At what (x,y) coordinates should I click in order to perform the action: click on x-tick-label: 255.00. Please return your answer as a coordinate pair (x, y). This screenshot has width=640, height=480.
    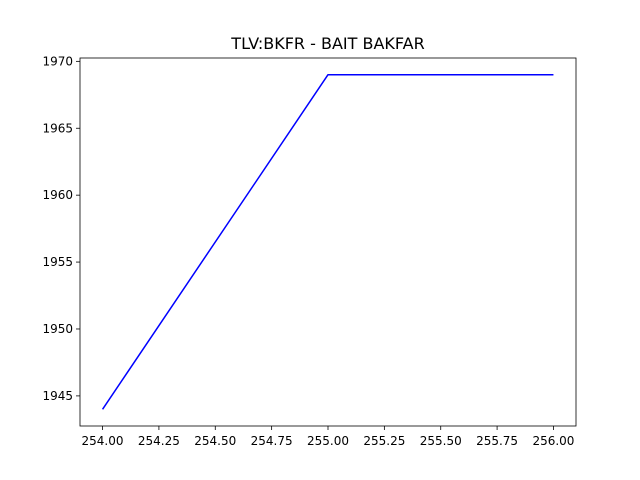
    Looking at the image, I should click on (328, 441).